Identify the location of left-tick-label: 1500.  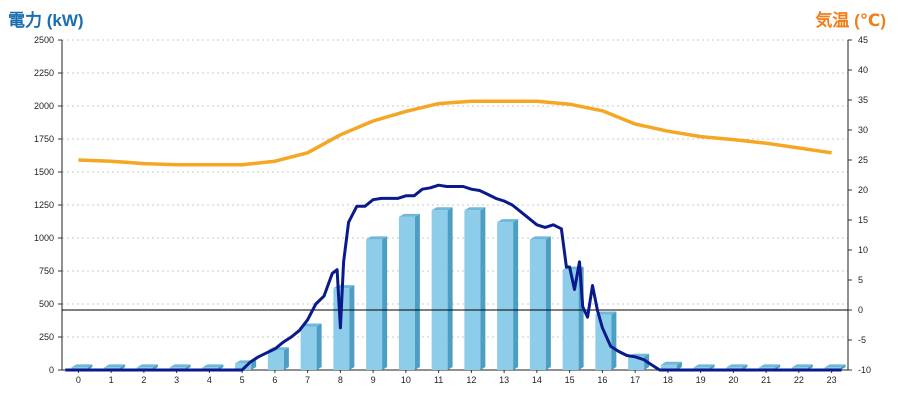
(44, 172).